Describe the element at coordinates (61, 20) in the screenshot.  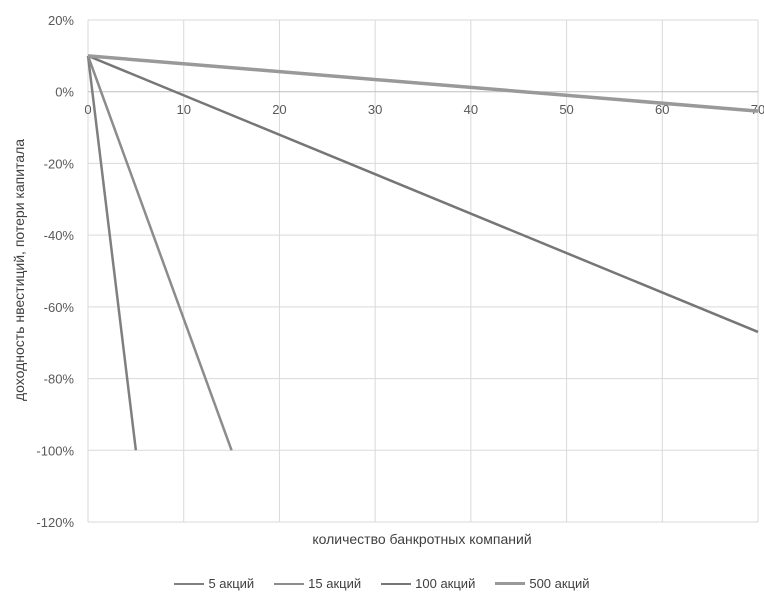
I see `y-tick-label: 20%` at that location.